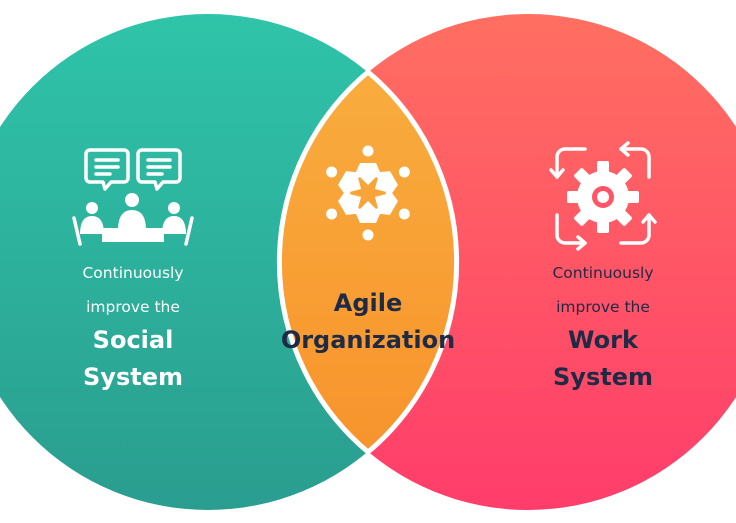  What do you see at coordinates (603, 273) in the screenshot?
I see `work-line-1: Continuously` at bounding box center [603, 273].